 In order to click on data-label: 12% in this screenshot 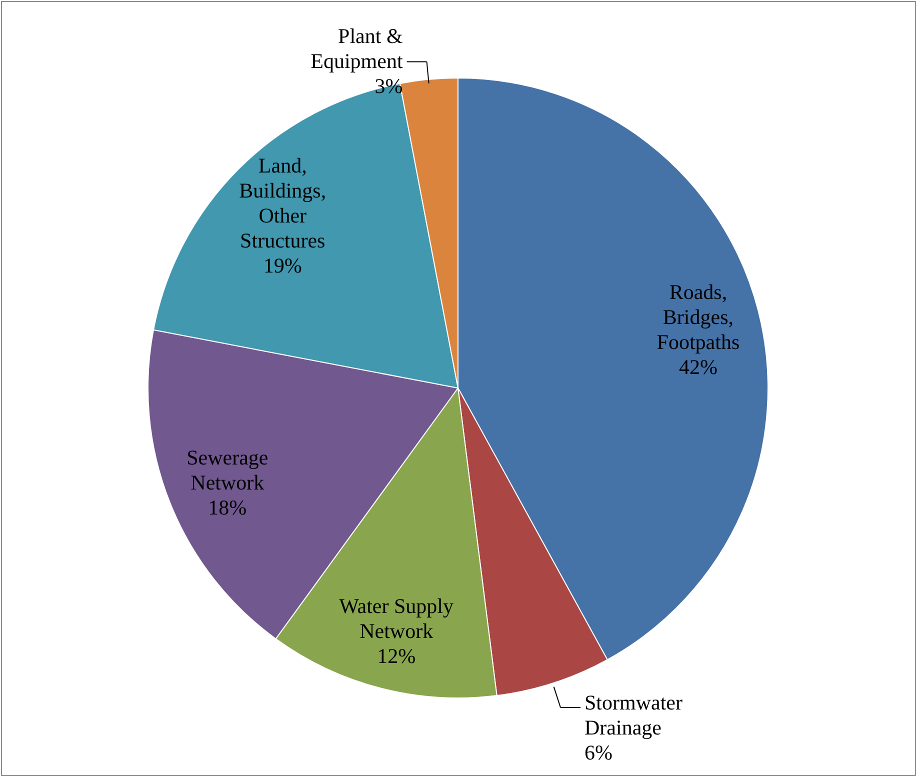, I will do `click(396, 656)`.